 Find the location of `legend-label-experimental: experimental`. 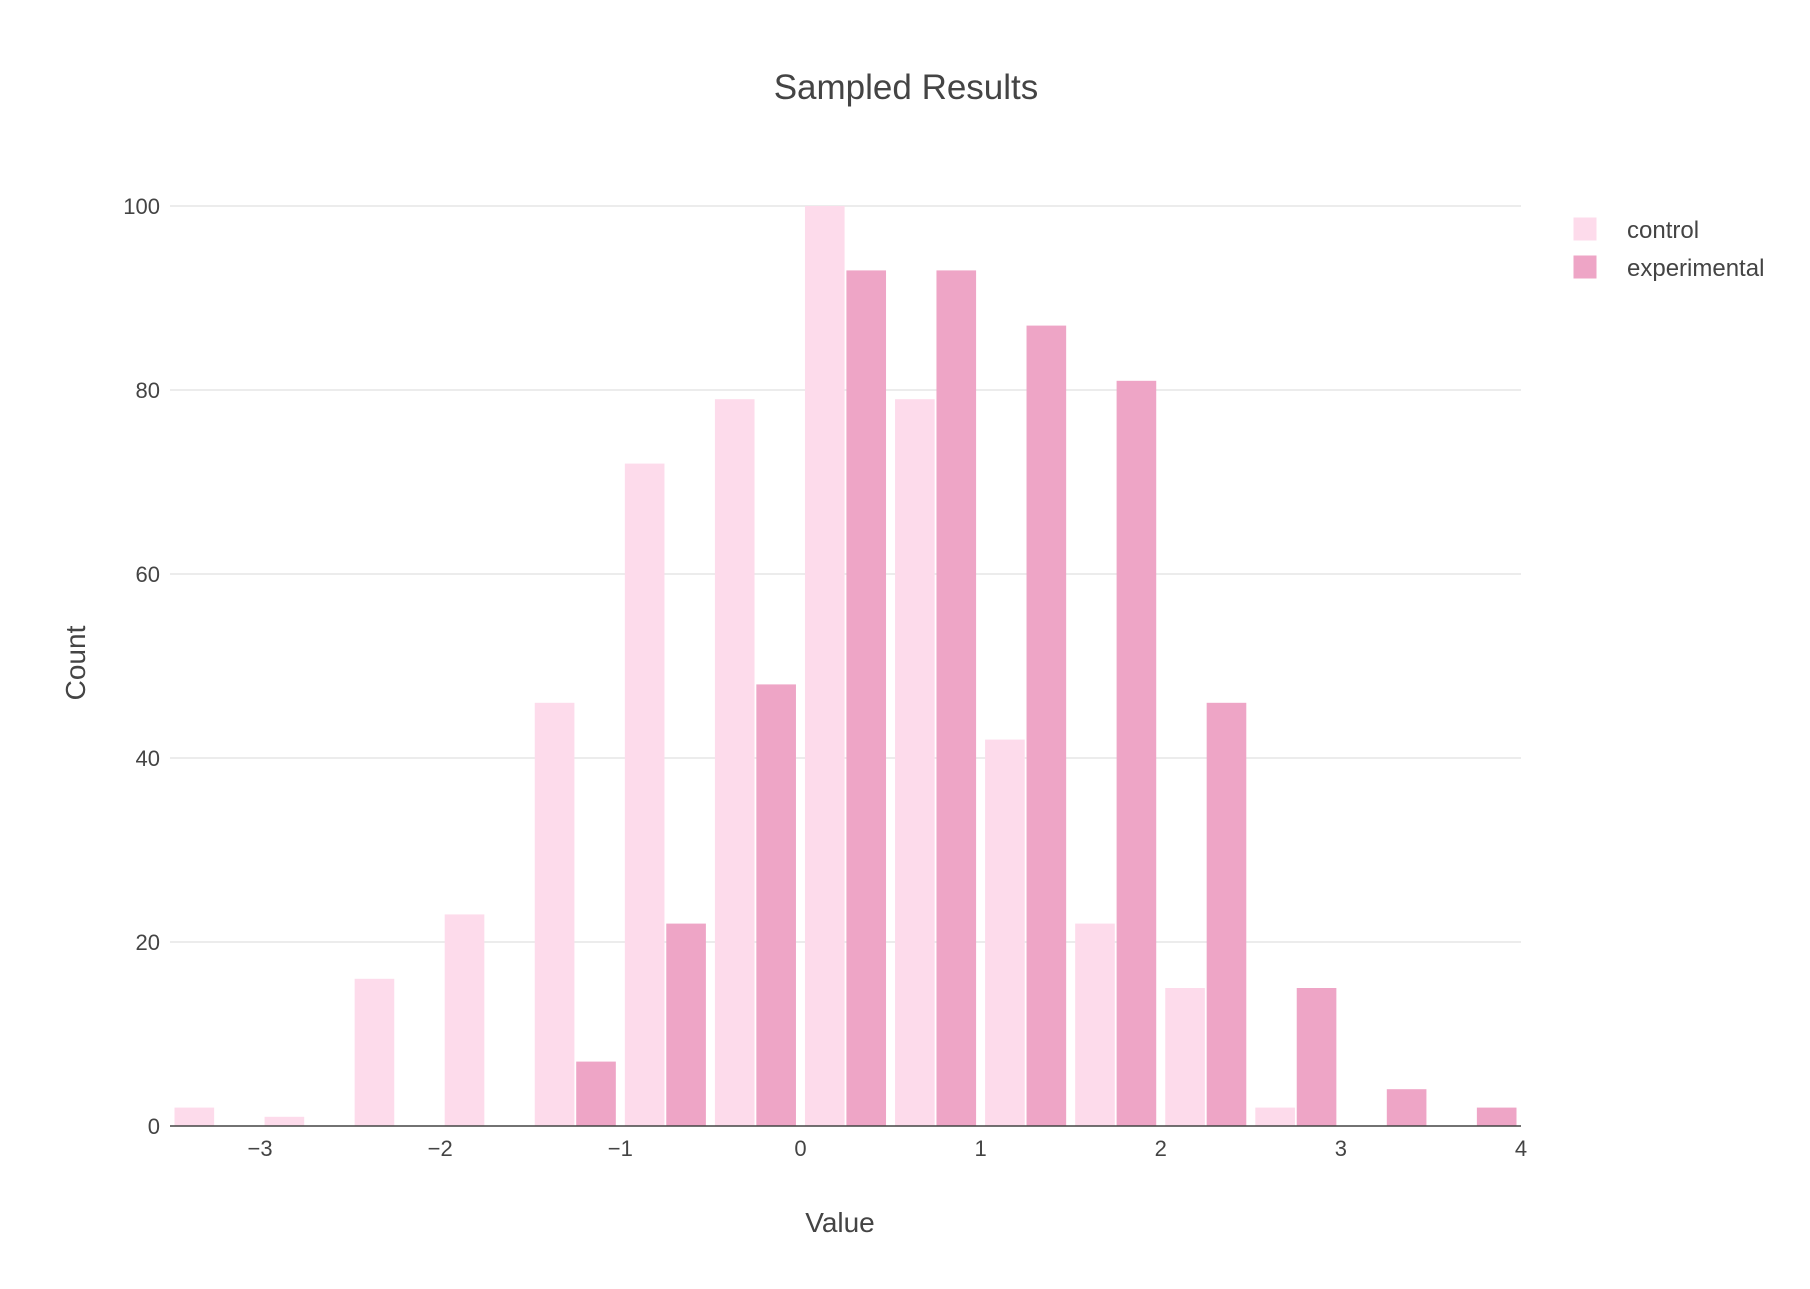

legend-label-experimental: experimental is located at coordinates (1695, 268).